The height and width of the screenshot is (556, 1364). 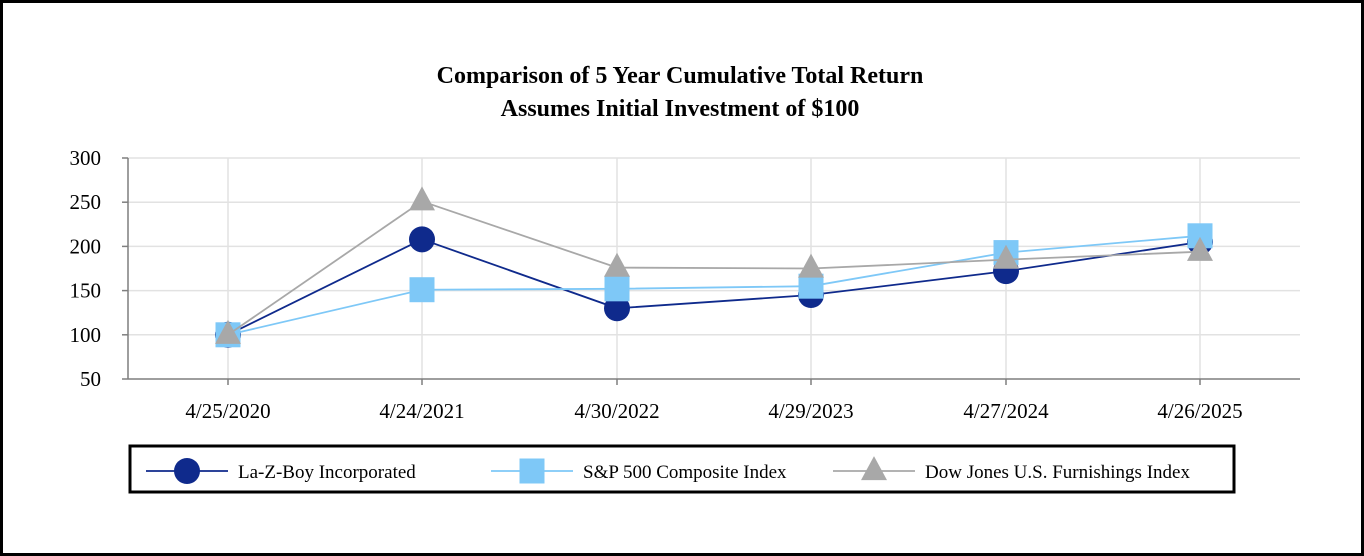 What do you see at coordinates (616, 411) in the screenshot?
I see `x-tick-label: 4/30/2022` at bounding box center [616, 411].